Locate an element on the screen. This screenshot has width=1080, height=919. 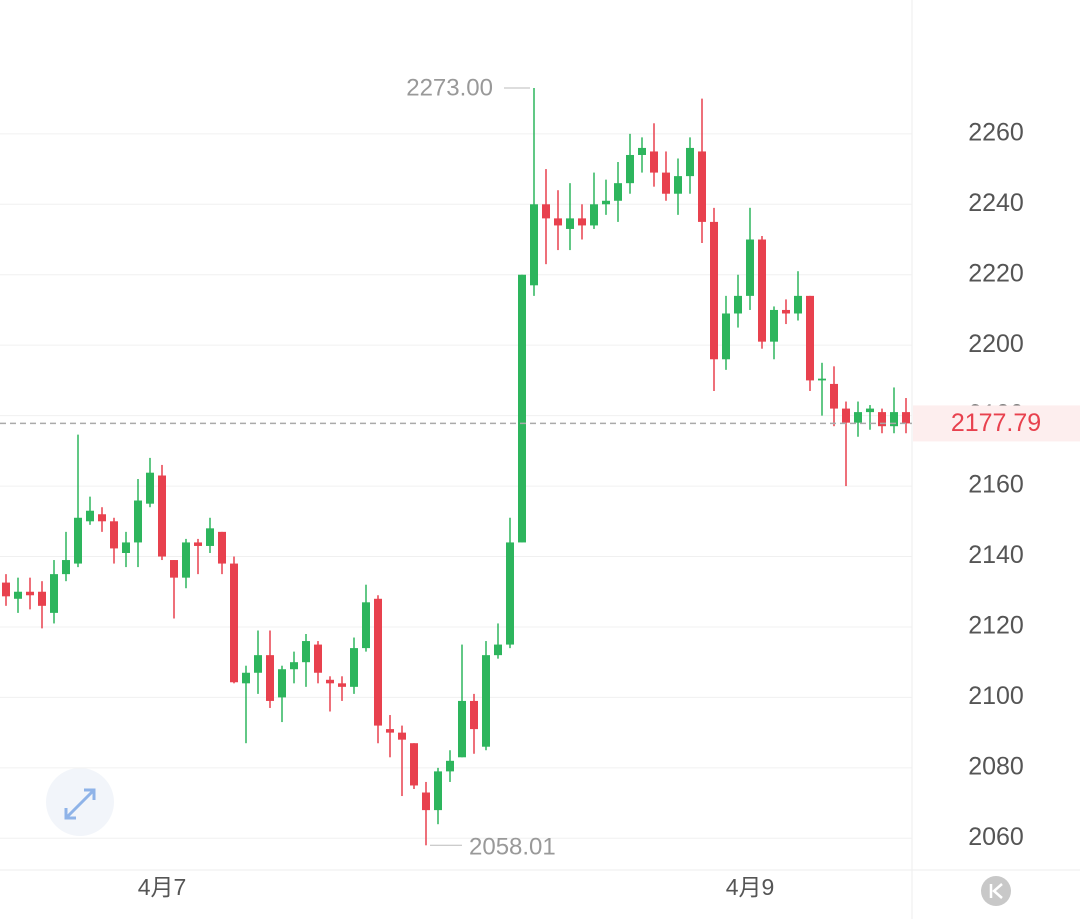
x-tick-label: 4月9 is located at coordinates (750, 887).